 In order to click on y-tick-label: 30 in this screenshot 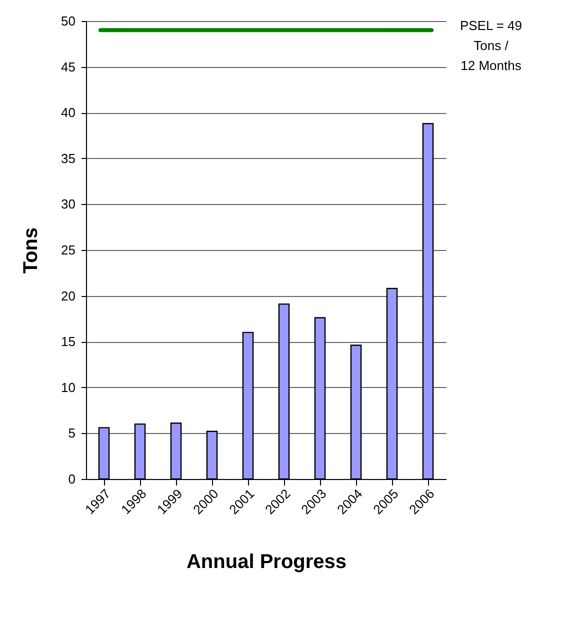, I will do `click(68, 204)`.